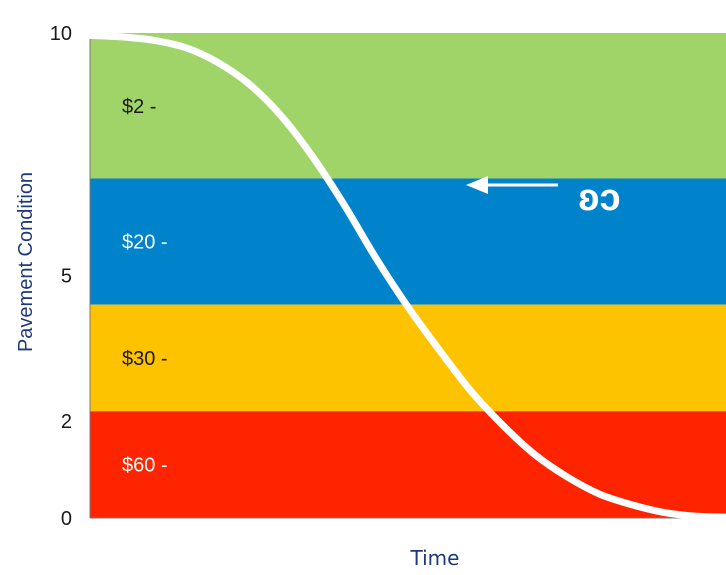 This screenshot has width=726, height=575. Describe the element at coordinates (145, 466) in the screenshot. I see `band-label-3: $60 -` at that location.